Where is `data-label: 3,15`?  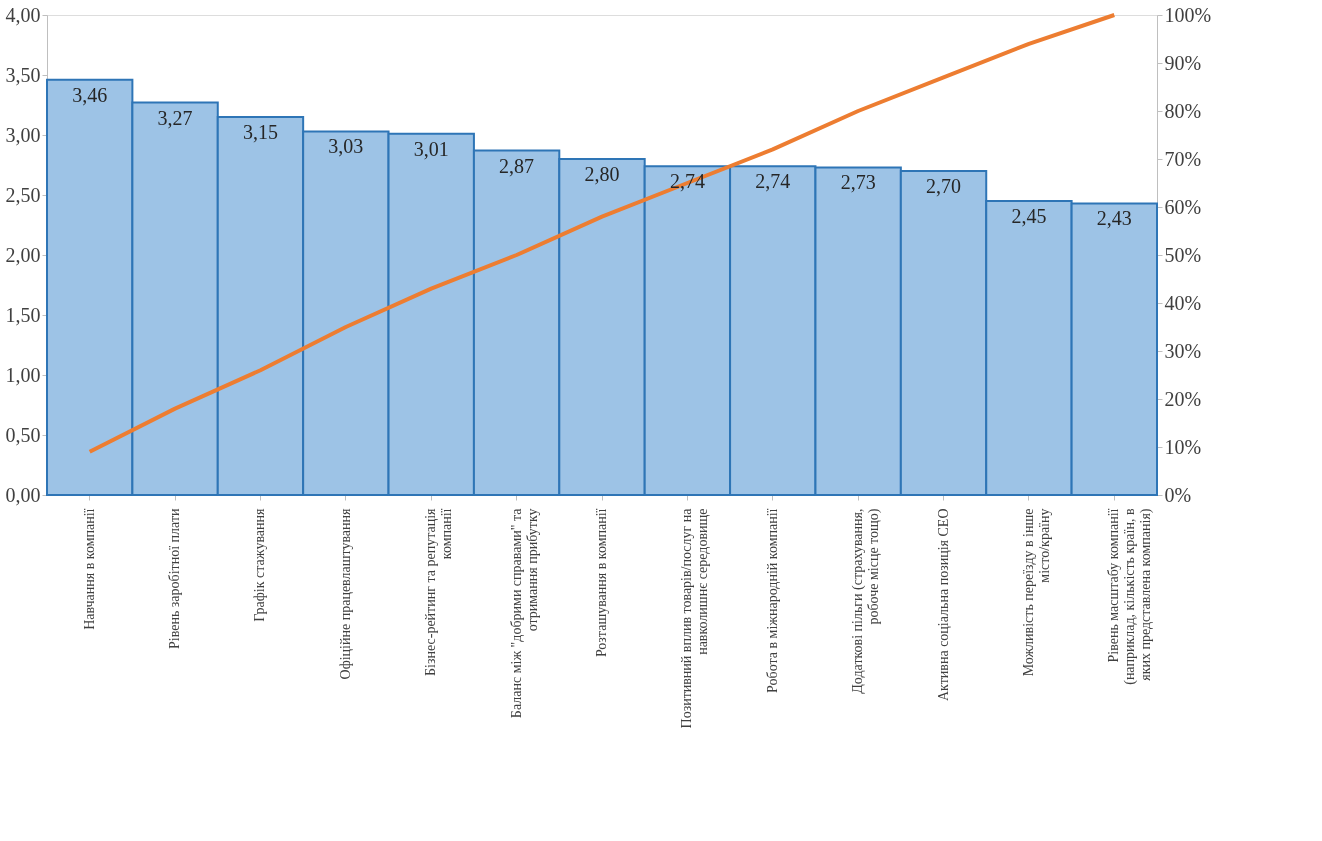
data-label: 3,15 is located at coordinates (260, 132).